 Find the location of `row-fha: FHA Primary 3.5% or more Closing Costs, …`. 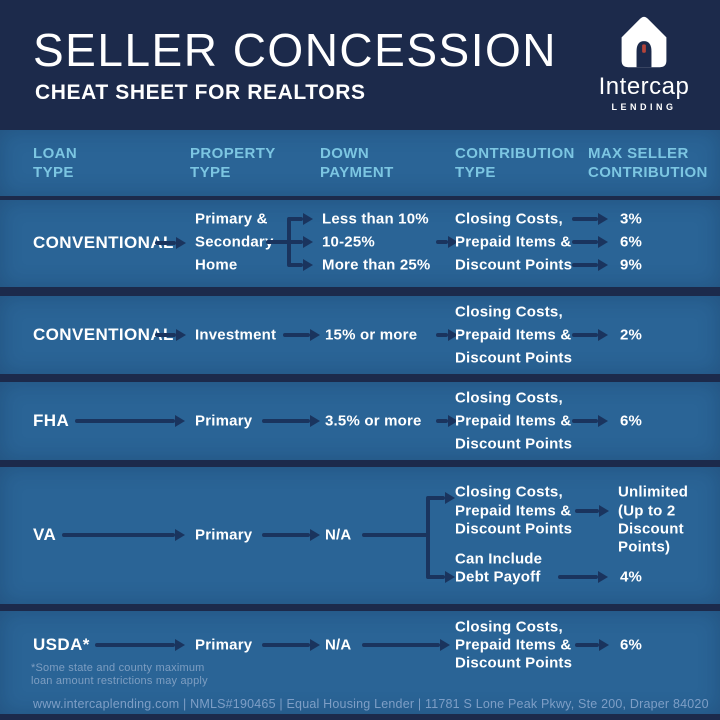

row-fha: FHA Primary 3.5% or more Closing Costs, … is located at coordinates (360, 421).